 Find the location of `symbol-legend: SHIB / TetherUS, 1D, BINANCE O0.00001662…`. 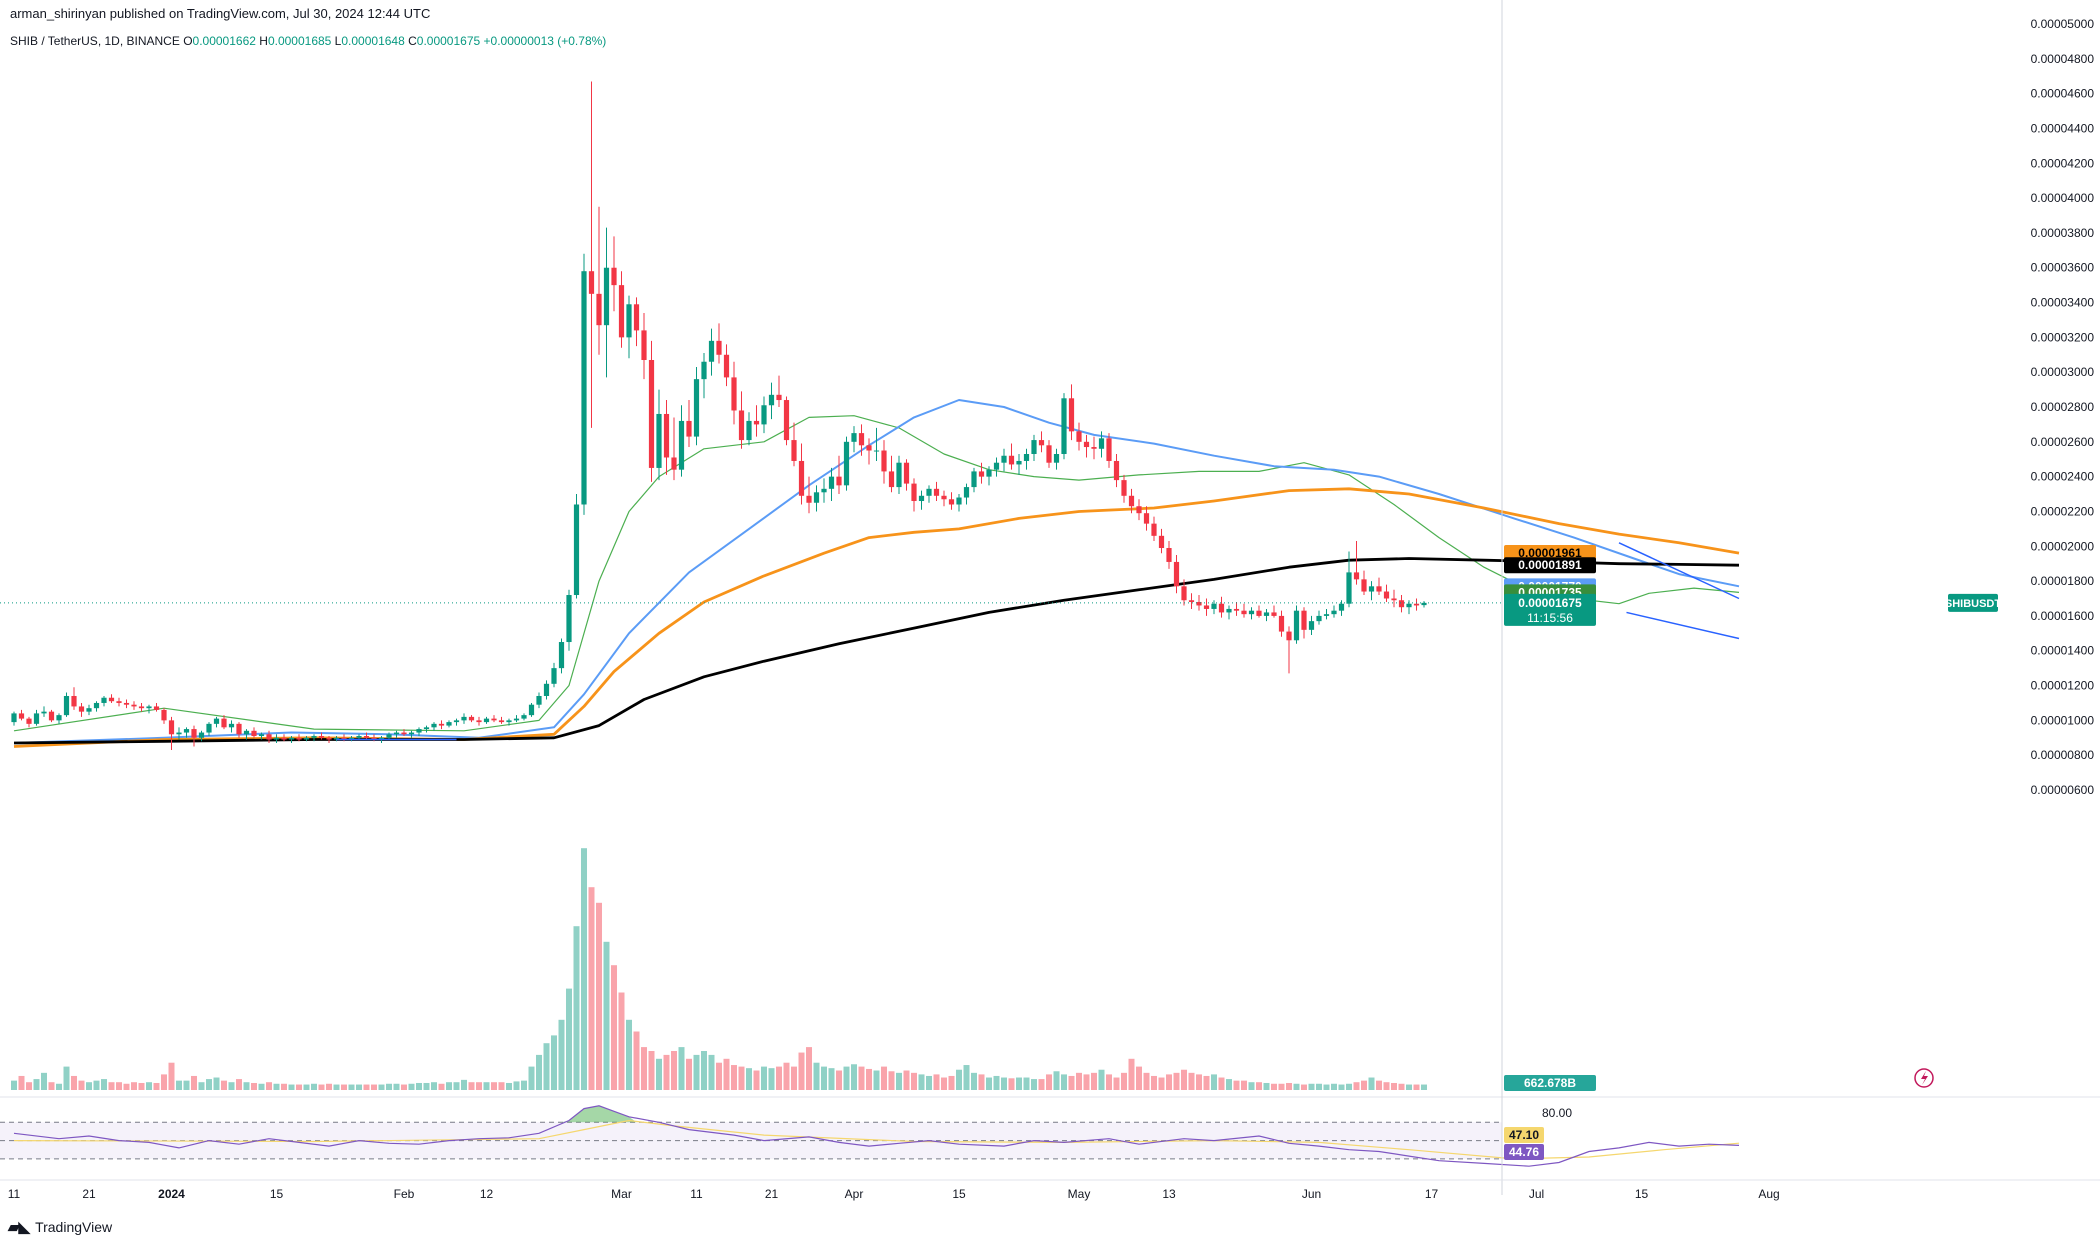

symbol-legend: SHIB / TetherUS, 1D, BINANCE O0.00001662… is located at coordinates (308, 41).